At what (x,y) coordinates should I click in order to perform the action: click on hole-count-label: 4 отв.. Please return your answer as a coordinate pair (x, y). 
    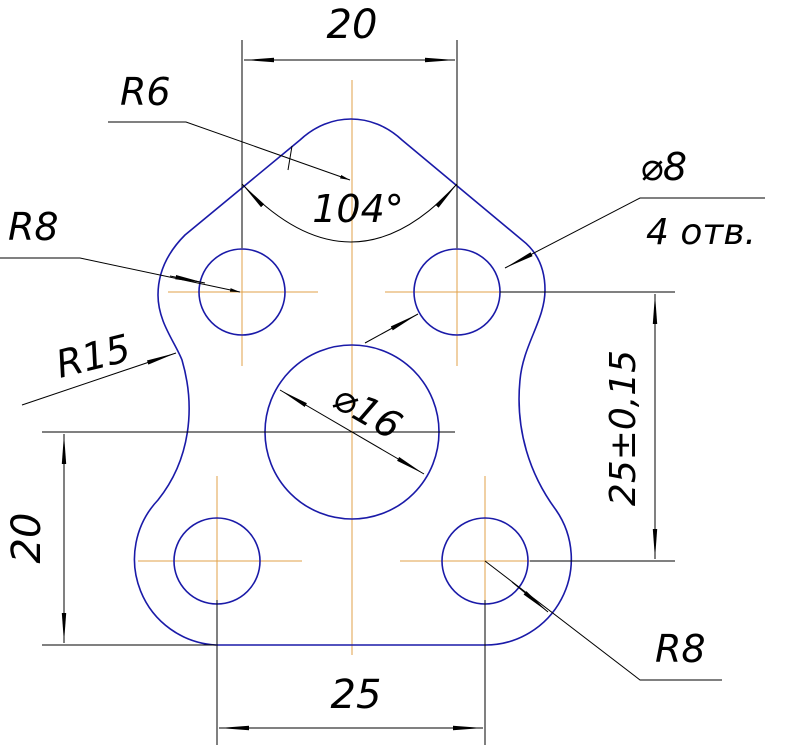
    Looking at the image, I should click on (701, 232).